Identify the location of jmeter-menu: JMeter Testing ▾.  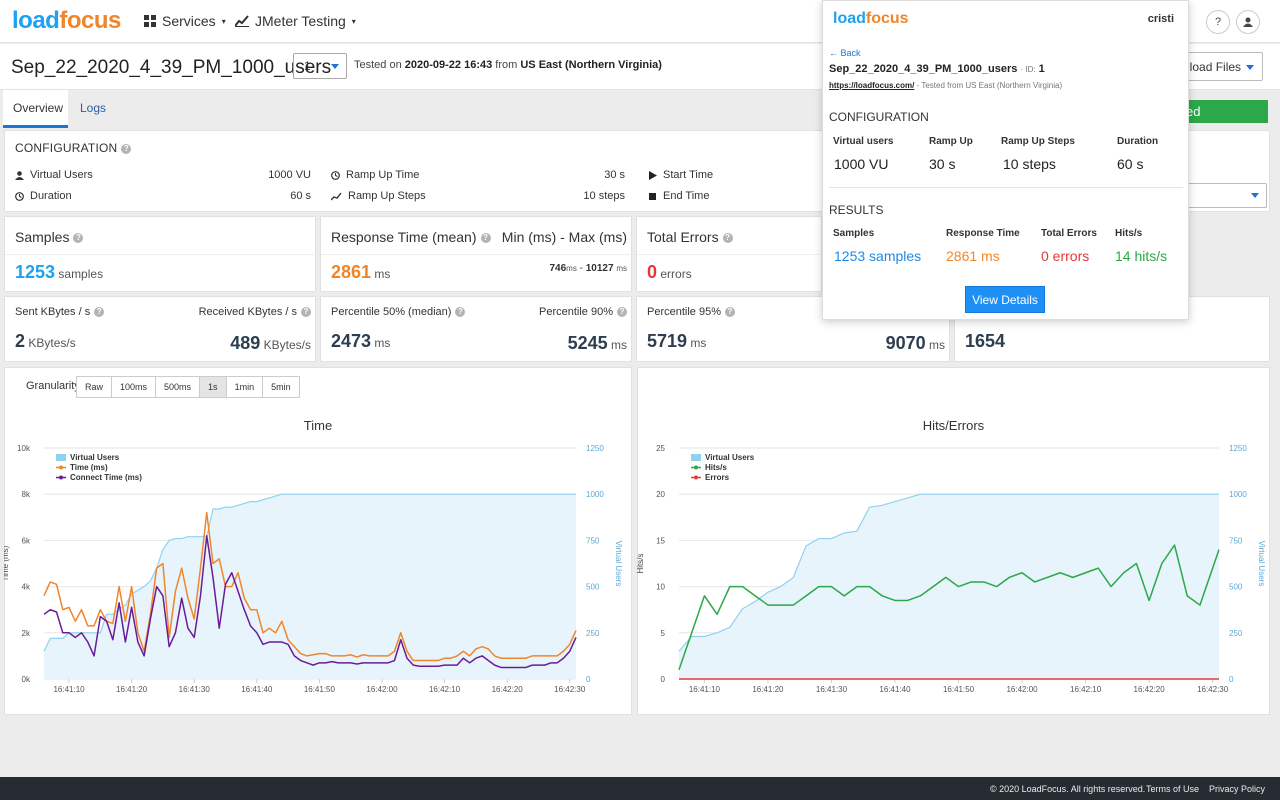
(295, 21).